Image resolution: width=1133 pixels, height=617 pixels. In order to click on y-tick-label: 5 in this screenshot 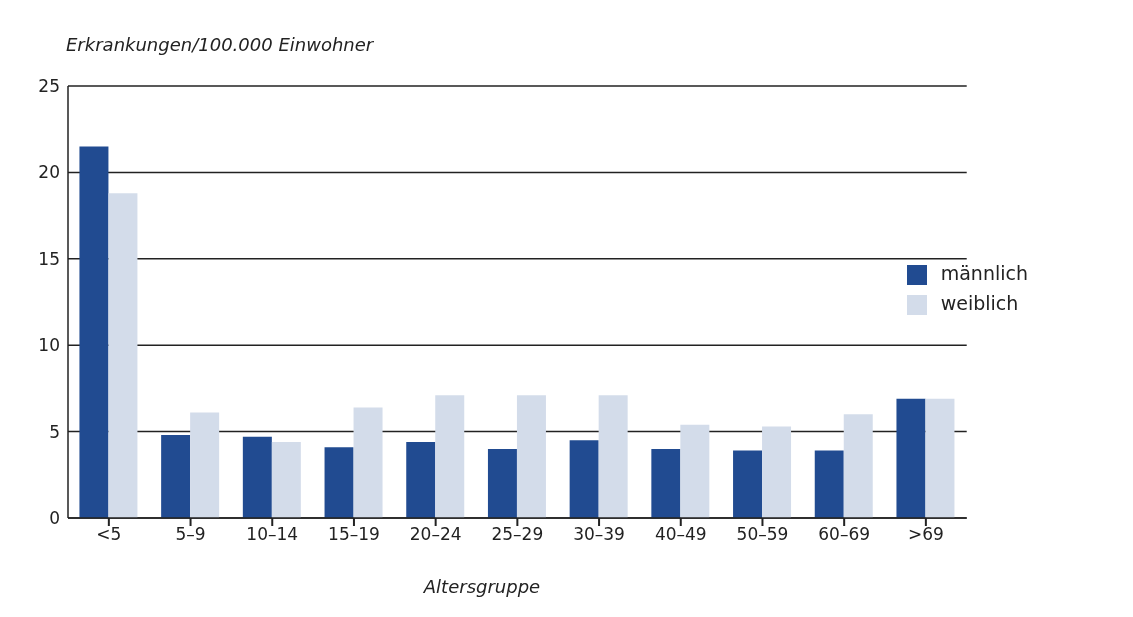, I will do `click(54, 431)`.